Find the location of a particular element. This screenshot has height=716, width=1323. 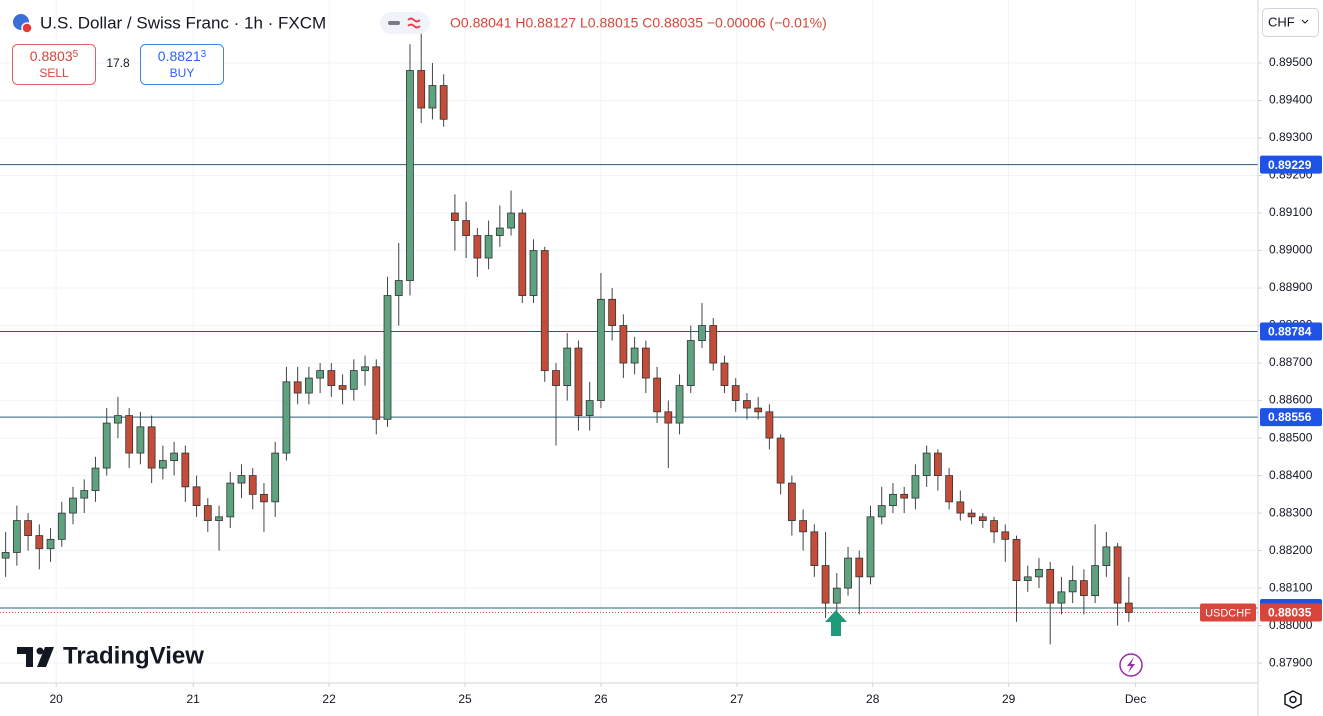

last-name: USDCHF is located at coordinates (1228, 613).